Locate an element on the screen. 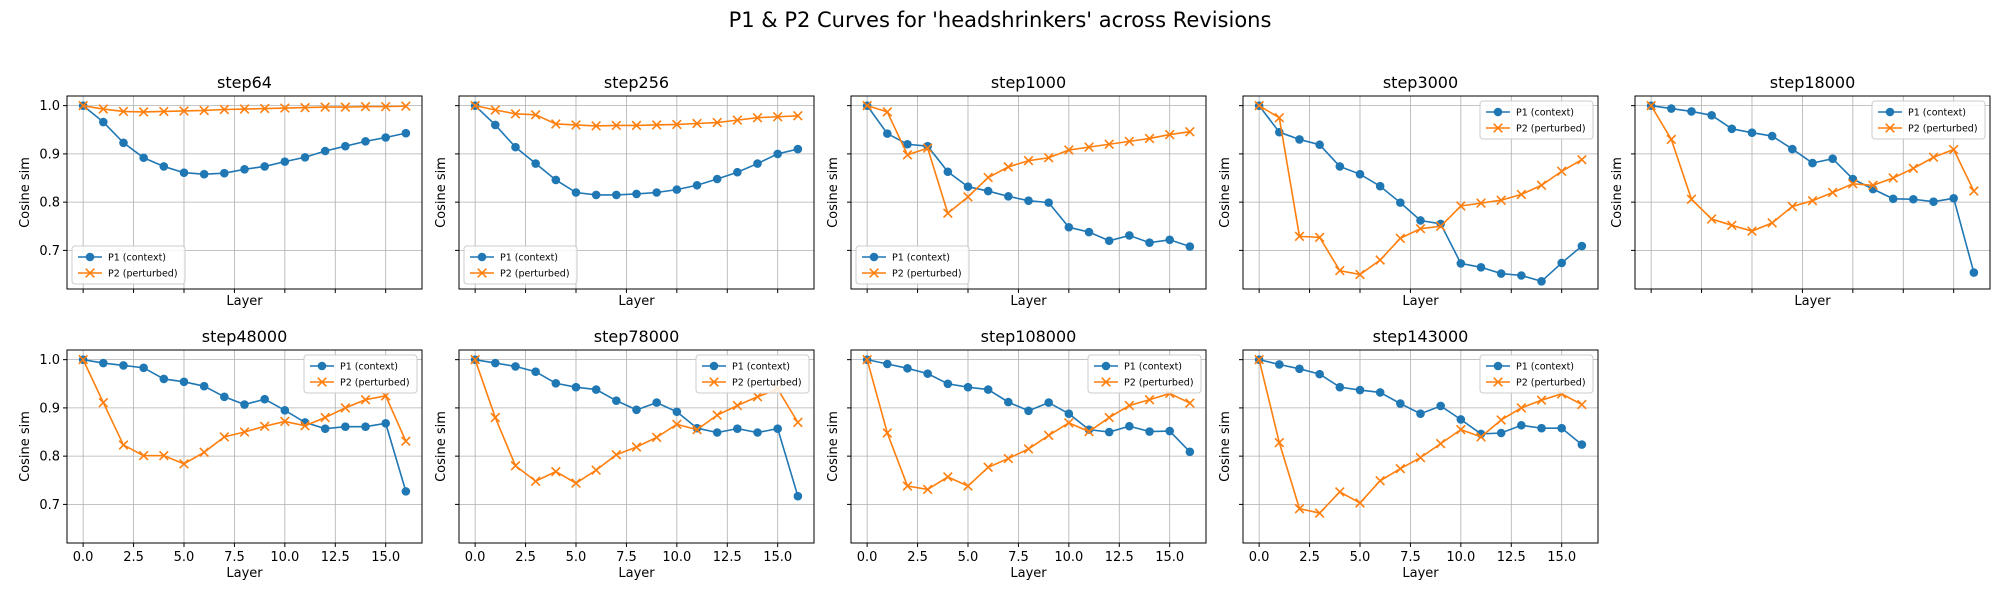 The height and width of the screenshot is (600, 2000). y-tick-label: 0.8 is located at coordinates (49, 457).